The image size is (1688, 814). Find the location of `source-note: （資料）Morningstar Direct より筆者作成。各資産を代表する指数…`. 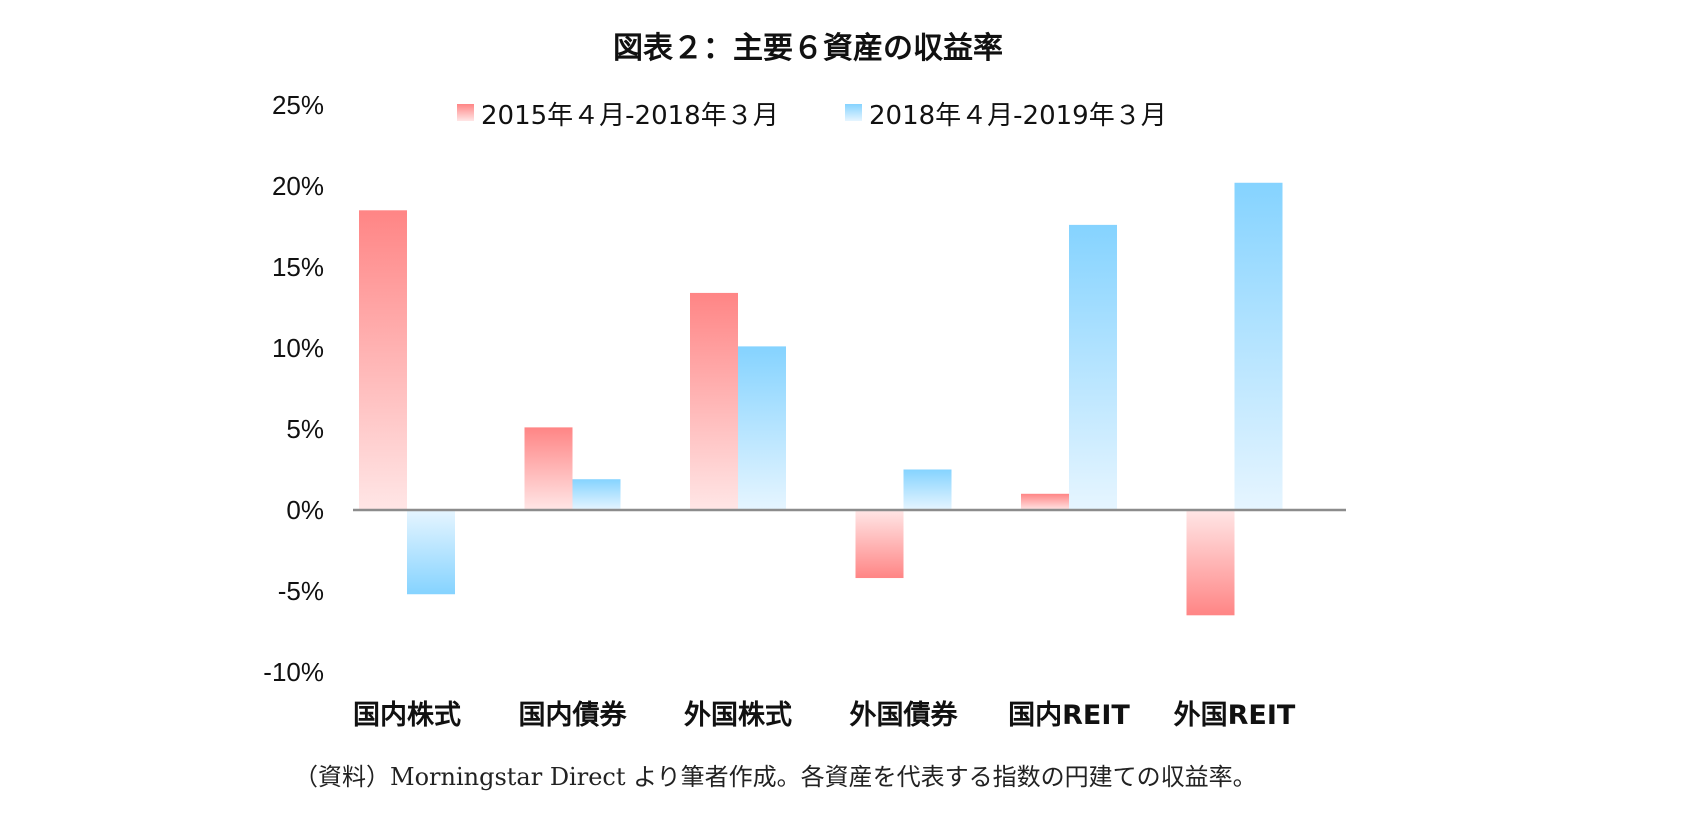

source-note: （資料）Morningstar Direct より筆者作成。各資産を代表する指数… is located at coordinates (775, 777).